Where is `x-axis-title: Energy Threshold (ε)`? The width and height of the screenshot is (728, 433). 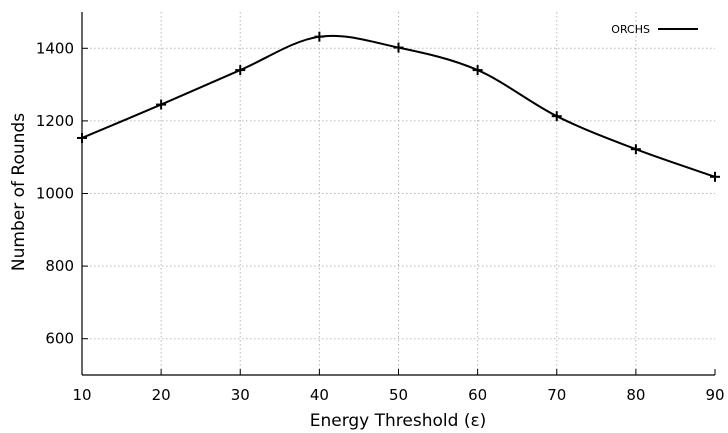
x-axis-title: Energy Threshold (ε) is located at coordinates (398, 421).